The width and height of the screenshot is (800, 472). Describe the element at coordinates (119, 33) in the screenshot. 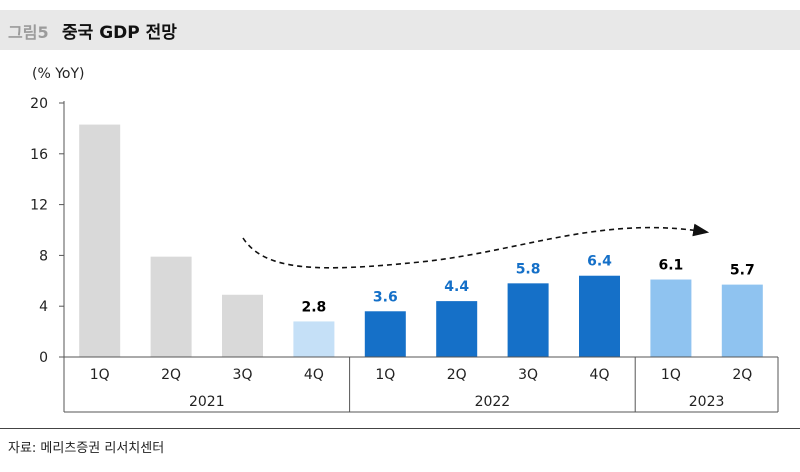

I see `chart-title: 중국 GDP 전망` at that location.